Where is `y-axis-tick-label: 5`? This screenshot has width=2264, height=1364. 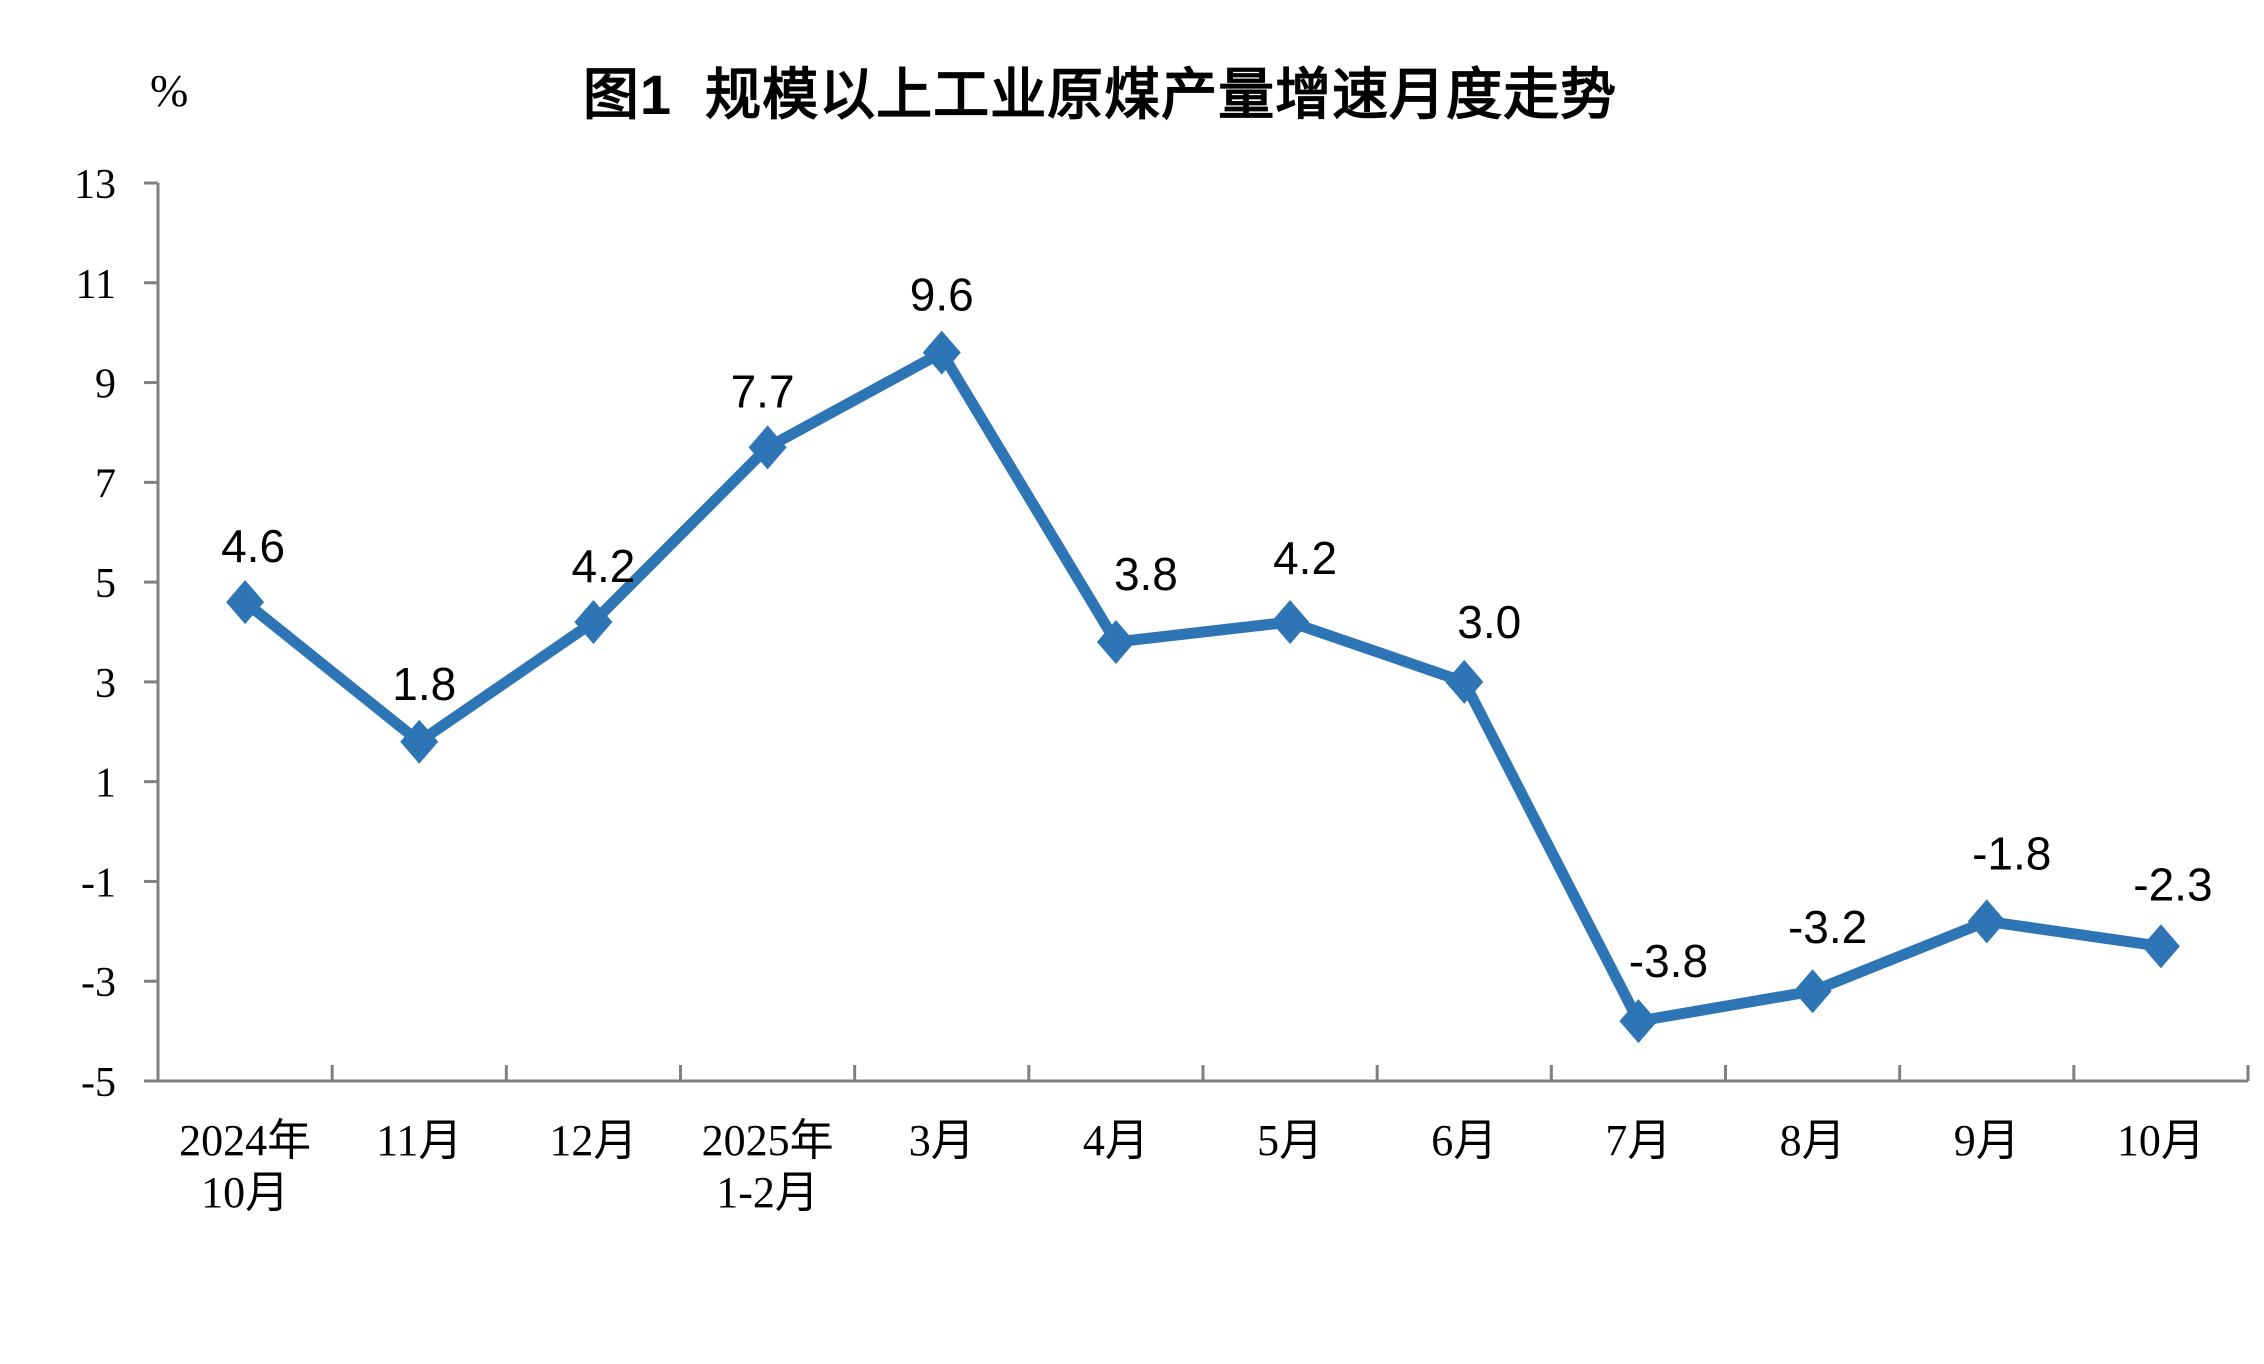
y-axis-tick-label: 5 is located at coordinates (105, 584).